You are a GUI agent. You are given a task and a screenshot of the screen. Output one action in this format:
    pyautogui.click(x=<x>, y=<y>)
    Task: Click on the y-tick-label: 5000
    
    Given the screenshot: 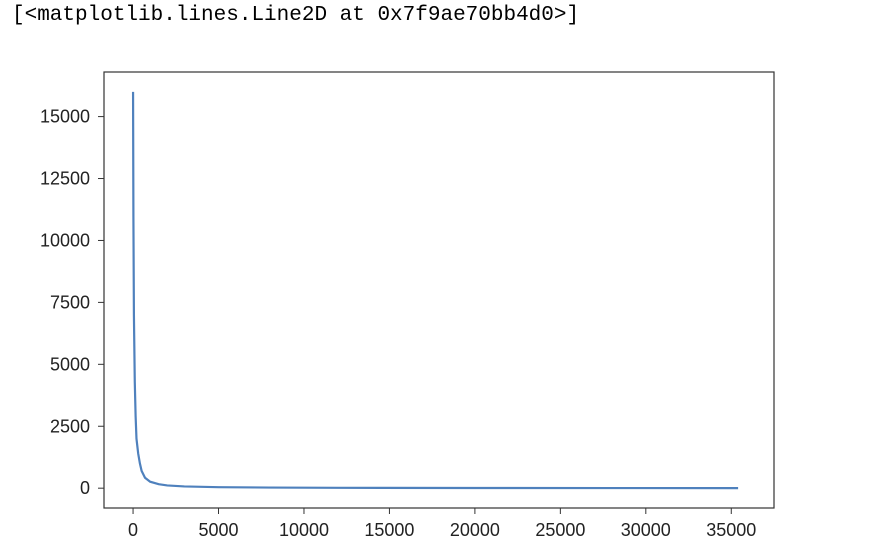 What is the action you would take?
    pyautogui.click(x=70, y=364)
    